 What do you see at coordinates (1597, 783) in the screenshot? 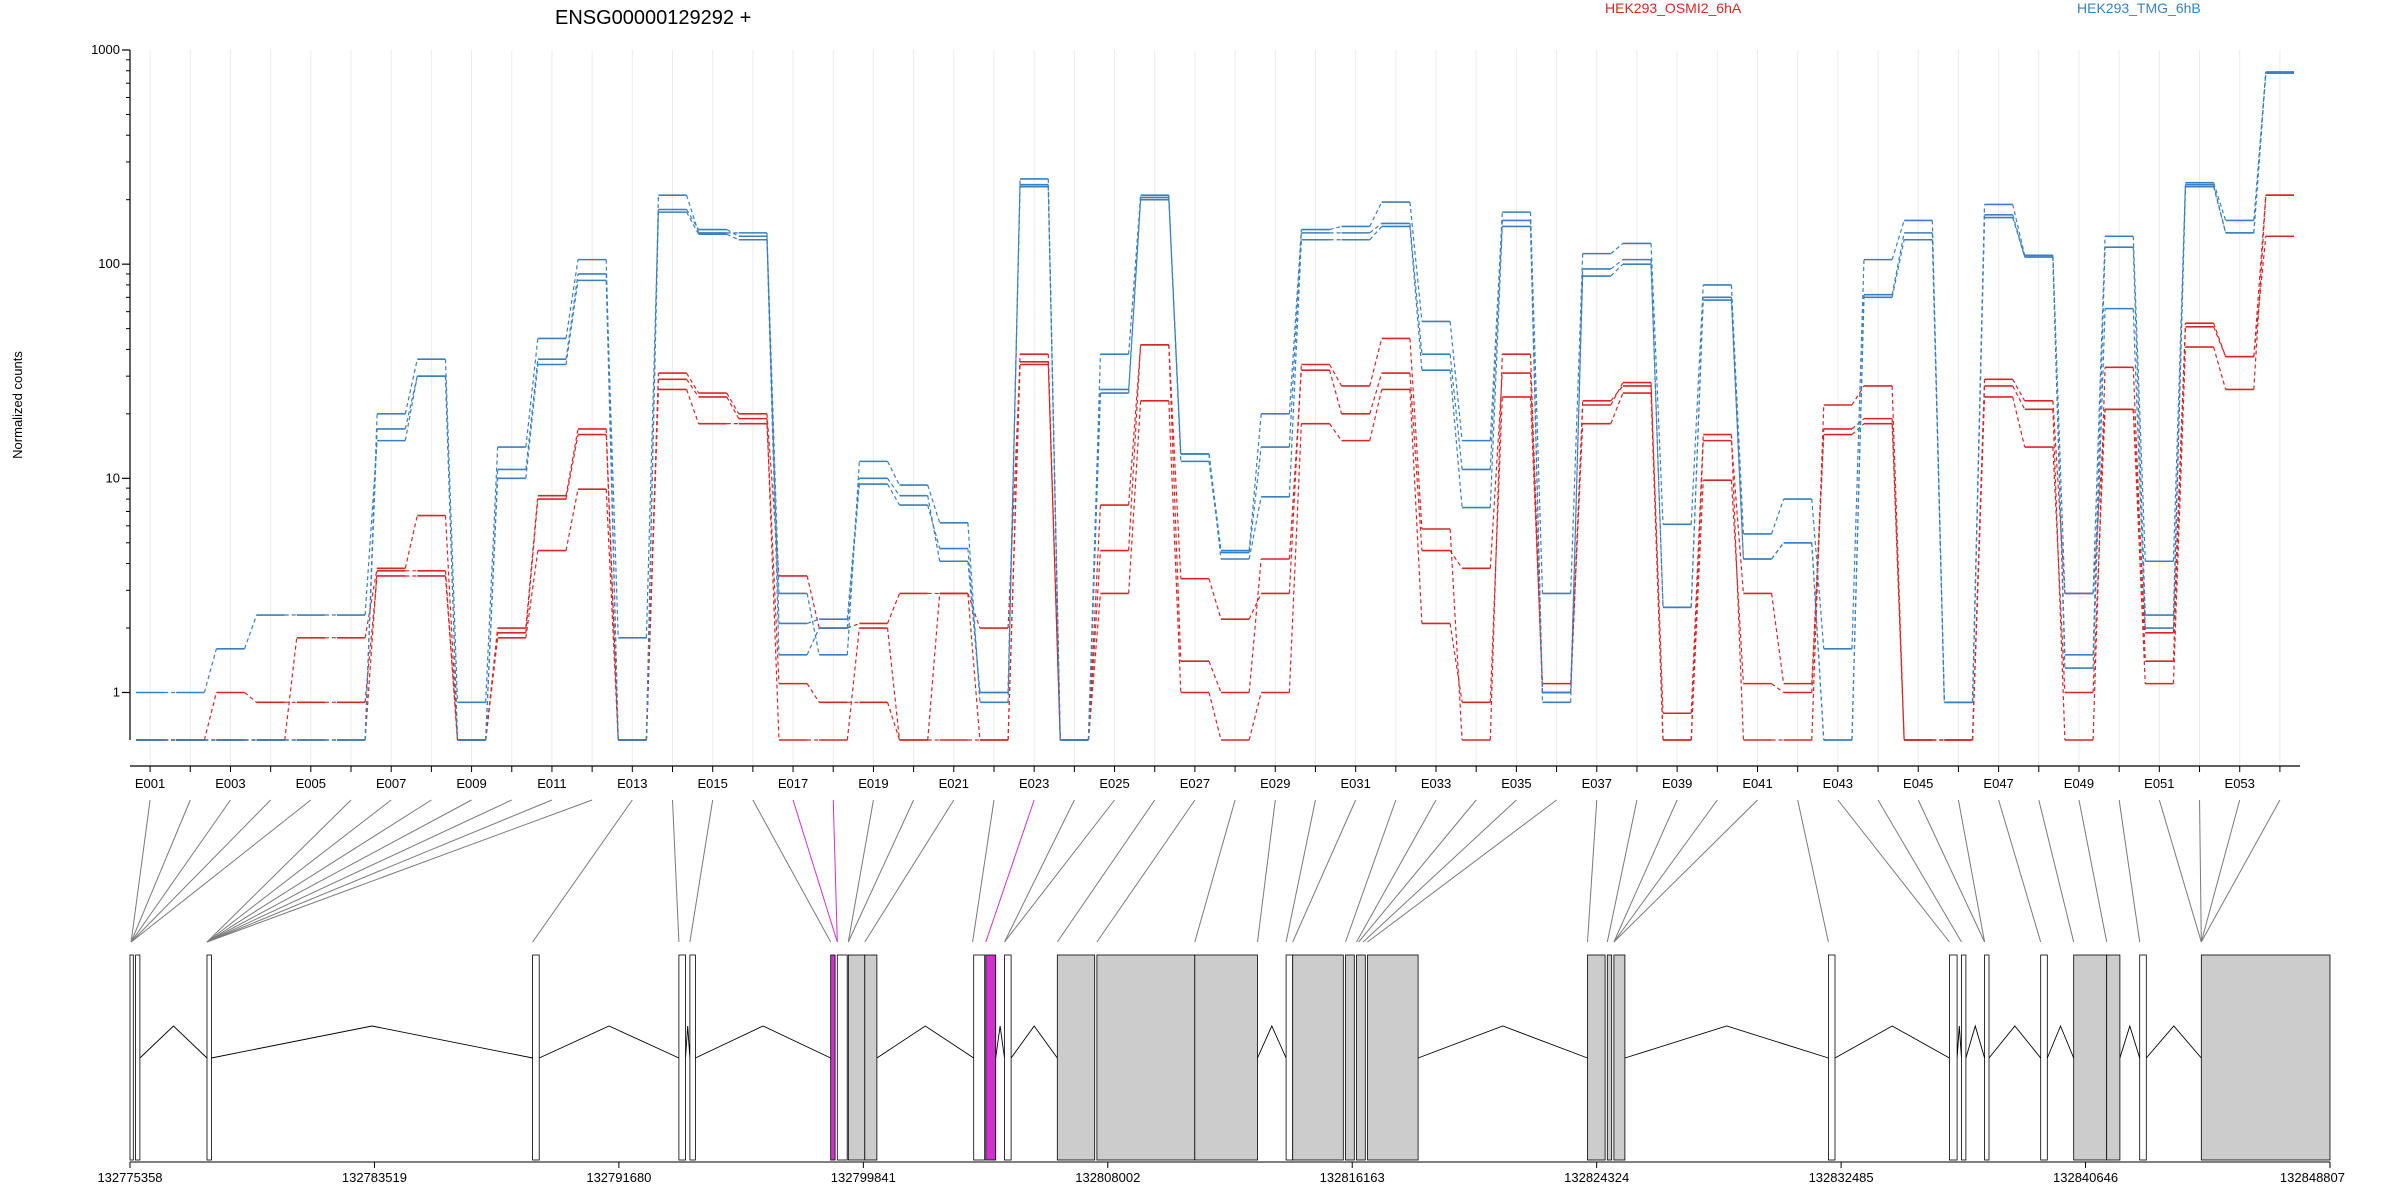
I see `x-tick-label: E037` at bounding box center [1597, 783].